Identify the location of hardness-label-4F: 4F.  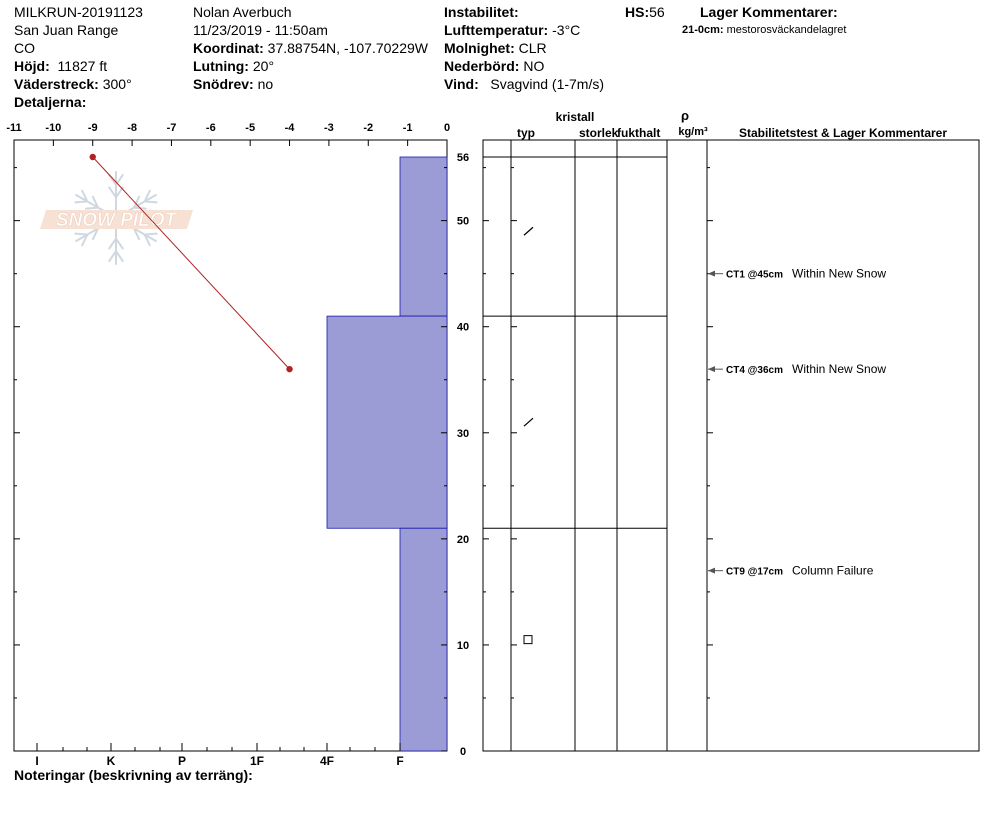
(327, 761).